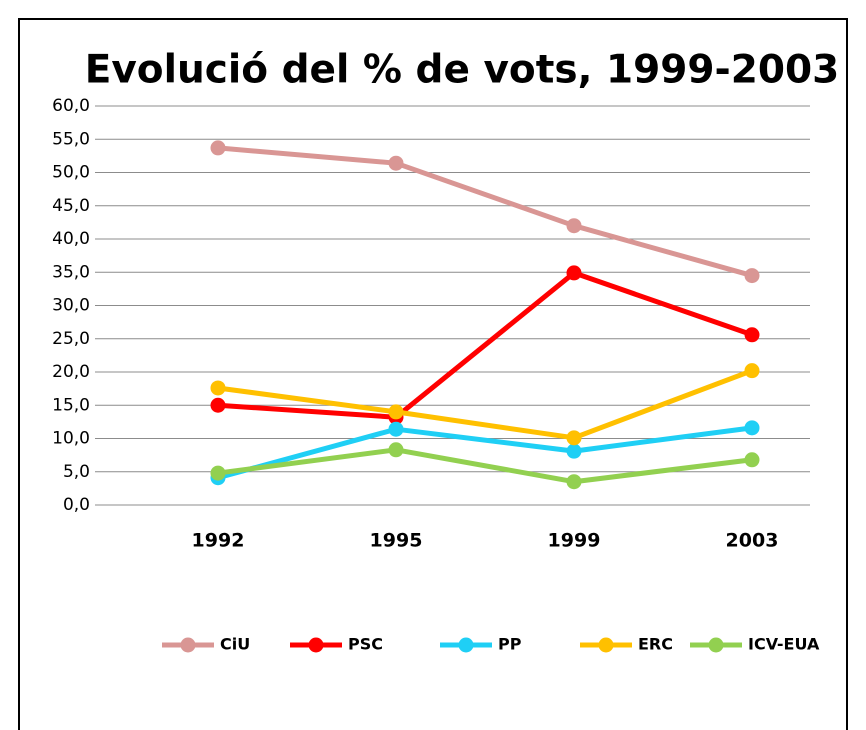  I want to click on y-tick-label: 50,0, so click(71, 173).